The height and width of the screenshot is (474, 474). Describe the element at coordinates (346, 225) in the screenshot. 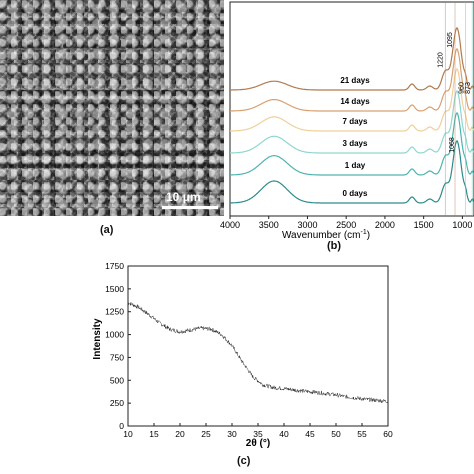

I see `ftir-xtick-label: 2500` at that location.